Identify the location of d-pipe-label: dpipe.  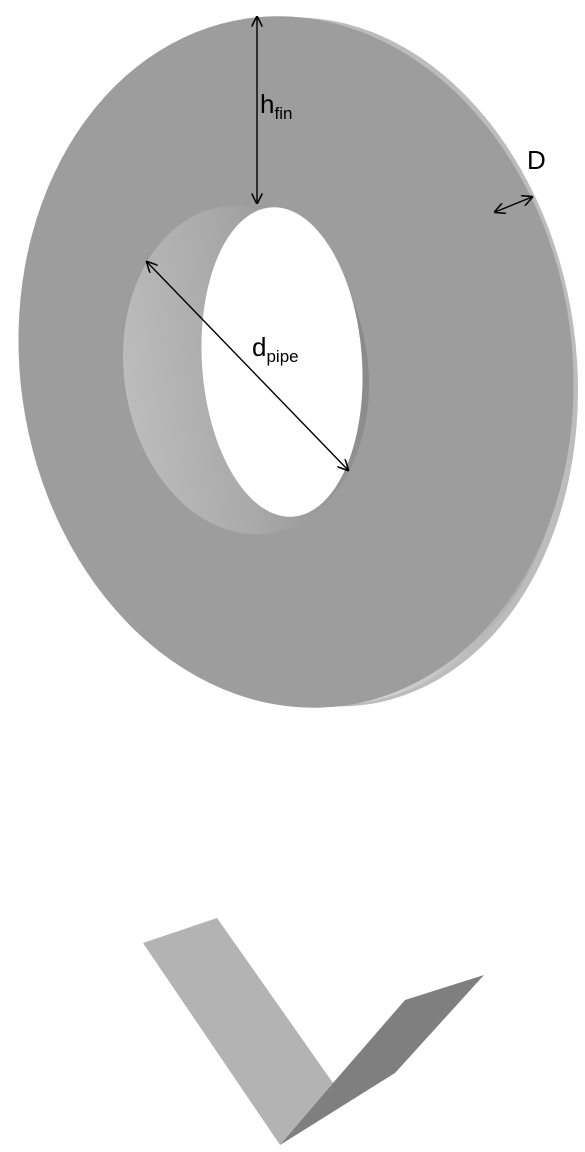
(275, 349).